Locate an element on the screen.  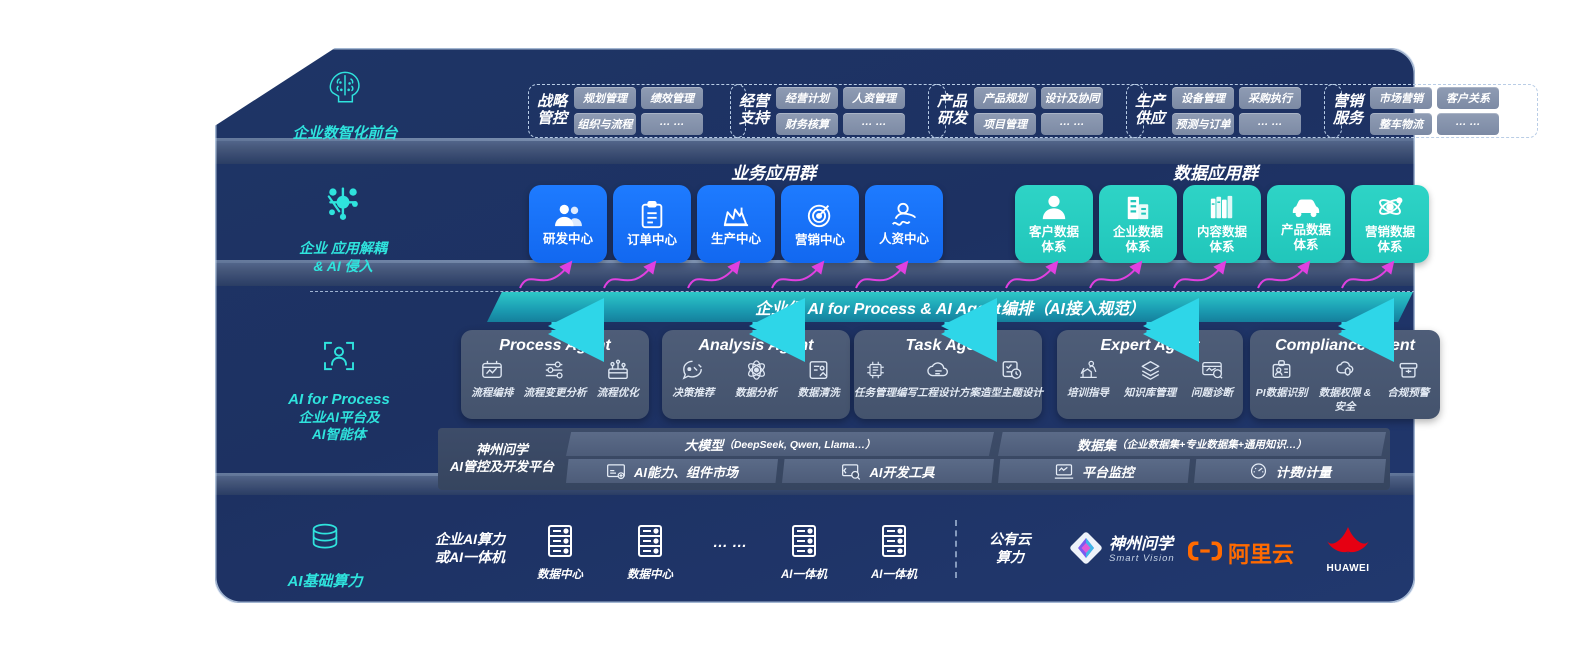
vendor-shenzhou: 神州问学 Smart Vision is located at coordinates (1121, 550).